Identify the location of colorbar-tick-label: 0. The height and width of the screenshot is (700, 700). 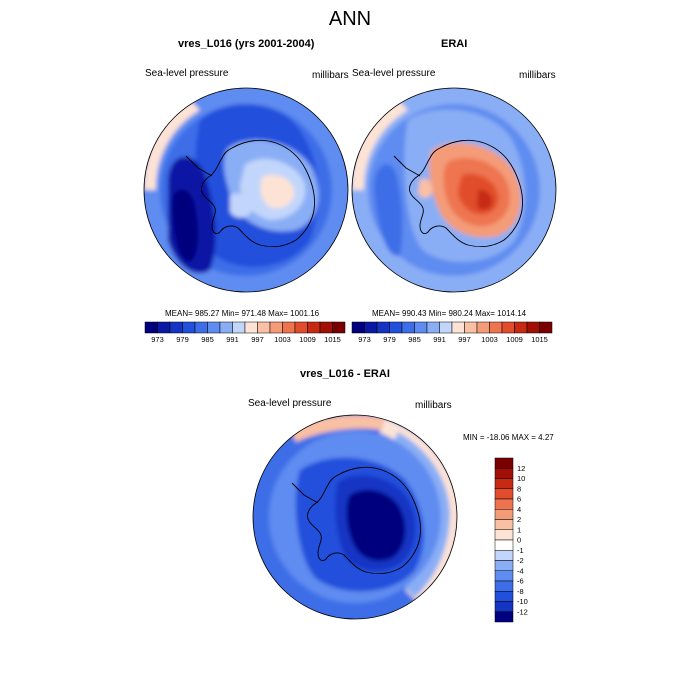
(519, 540).